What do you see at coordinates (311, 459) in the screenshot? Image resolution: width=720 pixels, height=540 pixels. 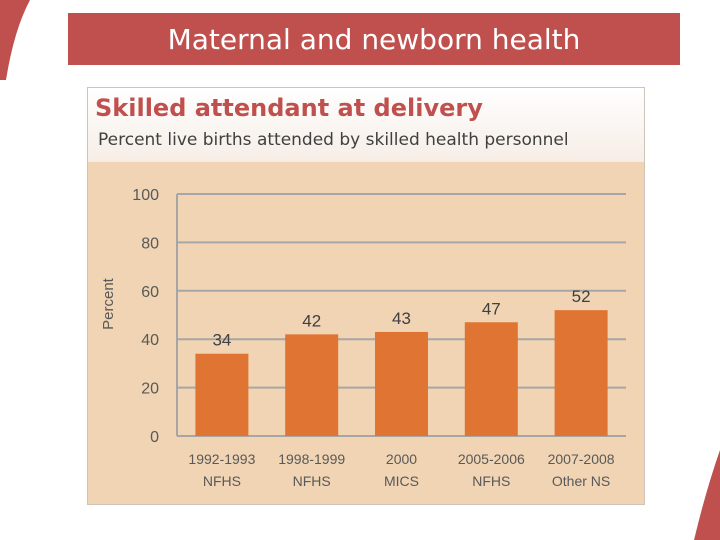 I see `x-tick-label: 1998-1999` at bounding box center [311, 459].